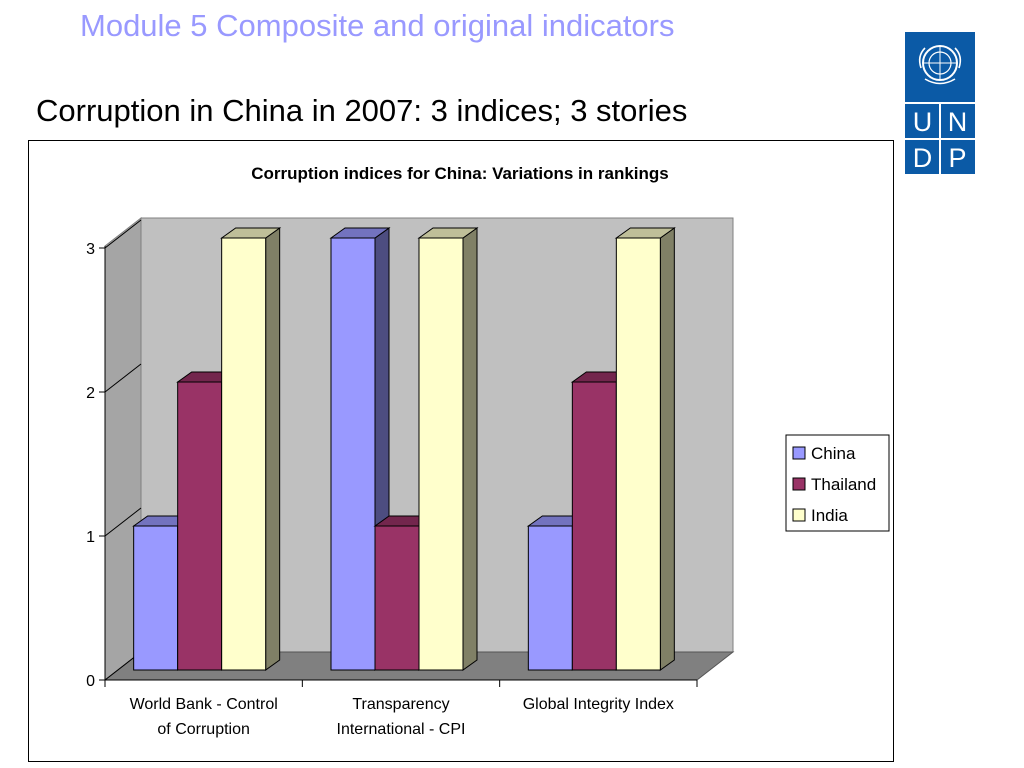 This screenshot has height=768, width=1024. What do you see at coordinates (401, 729) in the screenshot?
I see `x-category-label: International - CPI` at bounding box center [401, 729].